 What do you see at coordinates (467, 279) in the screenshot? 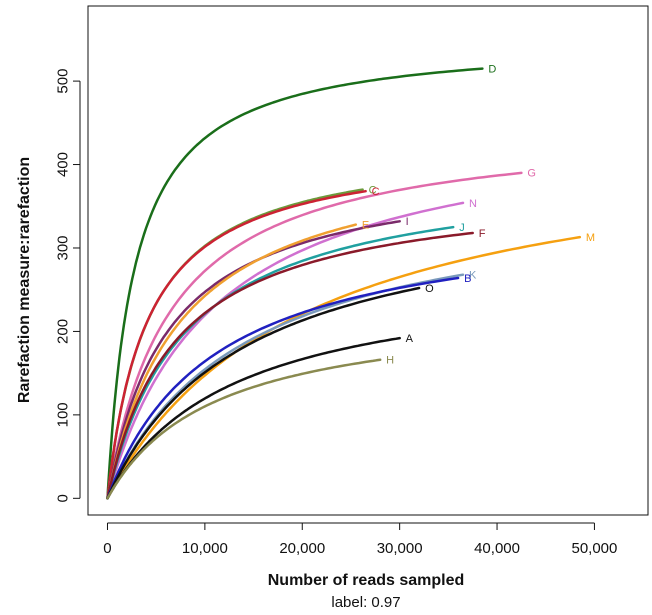
I see `series-label-B: B` at bounding box center [467, 279].